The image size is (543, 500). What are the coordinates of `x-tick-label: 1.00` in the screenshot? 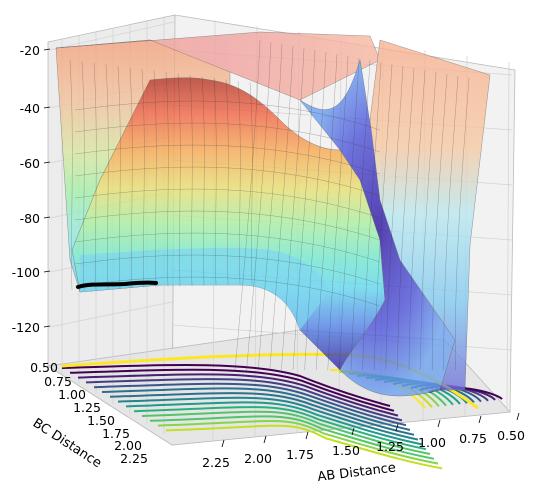 It's located at (432, 442).